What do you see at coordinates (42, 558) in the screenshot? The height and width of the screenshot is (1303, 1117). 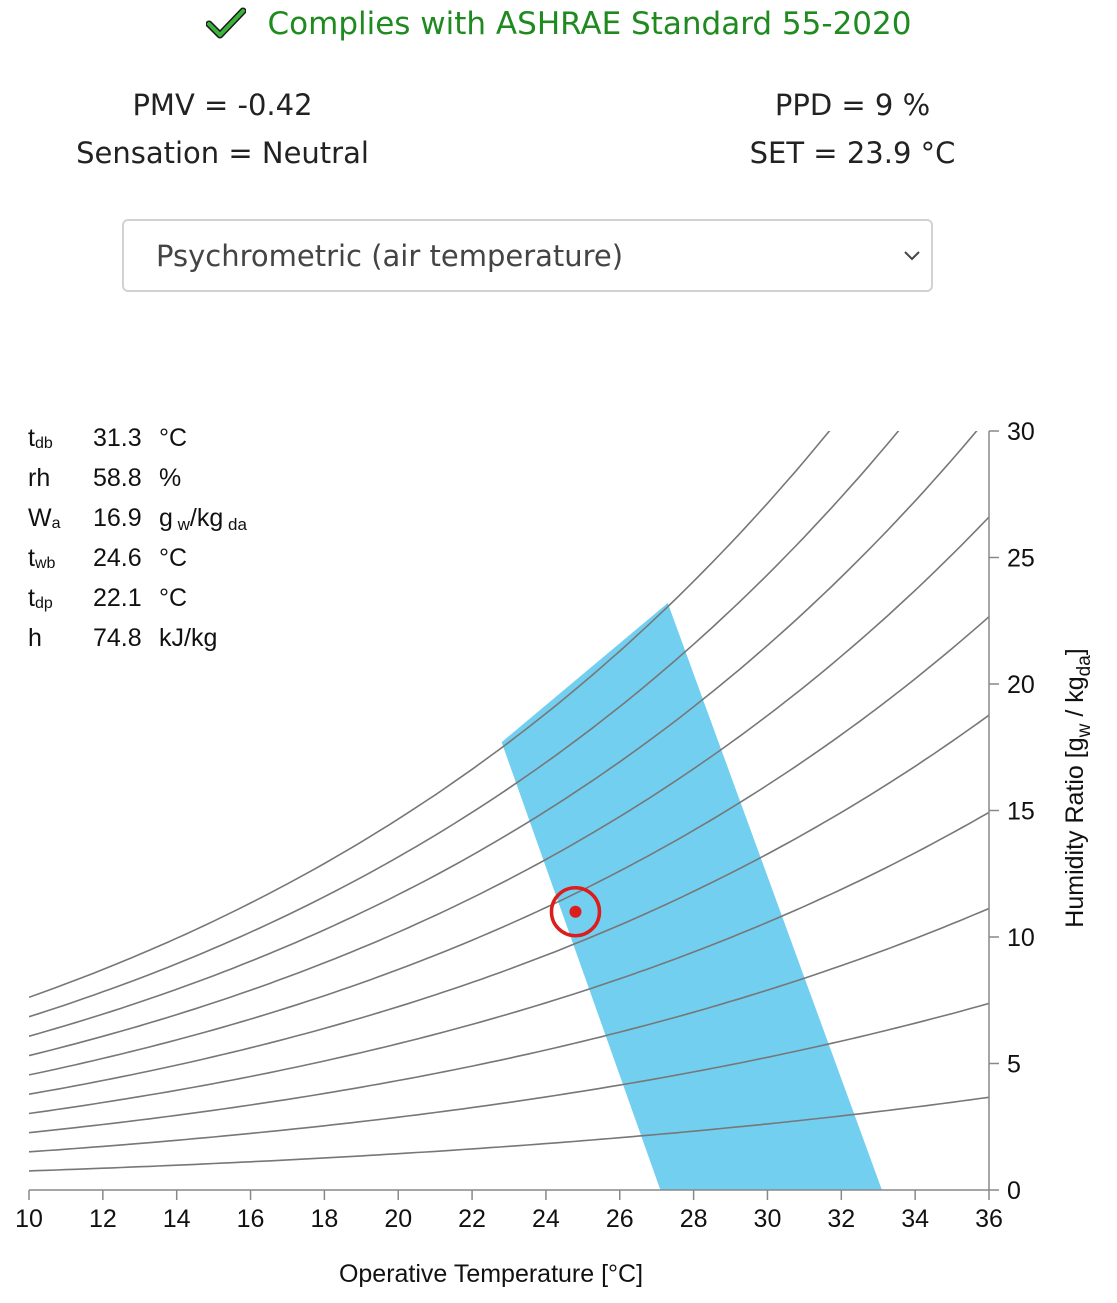 I see `property-symbol: twb` at bounding box center [42, 558].